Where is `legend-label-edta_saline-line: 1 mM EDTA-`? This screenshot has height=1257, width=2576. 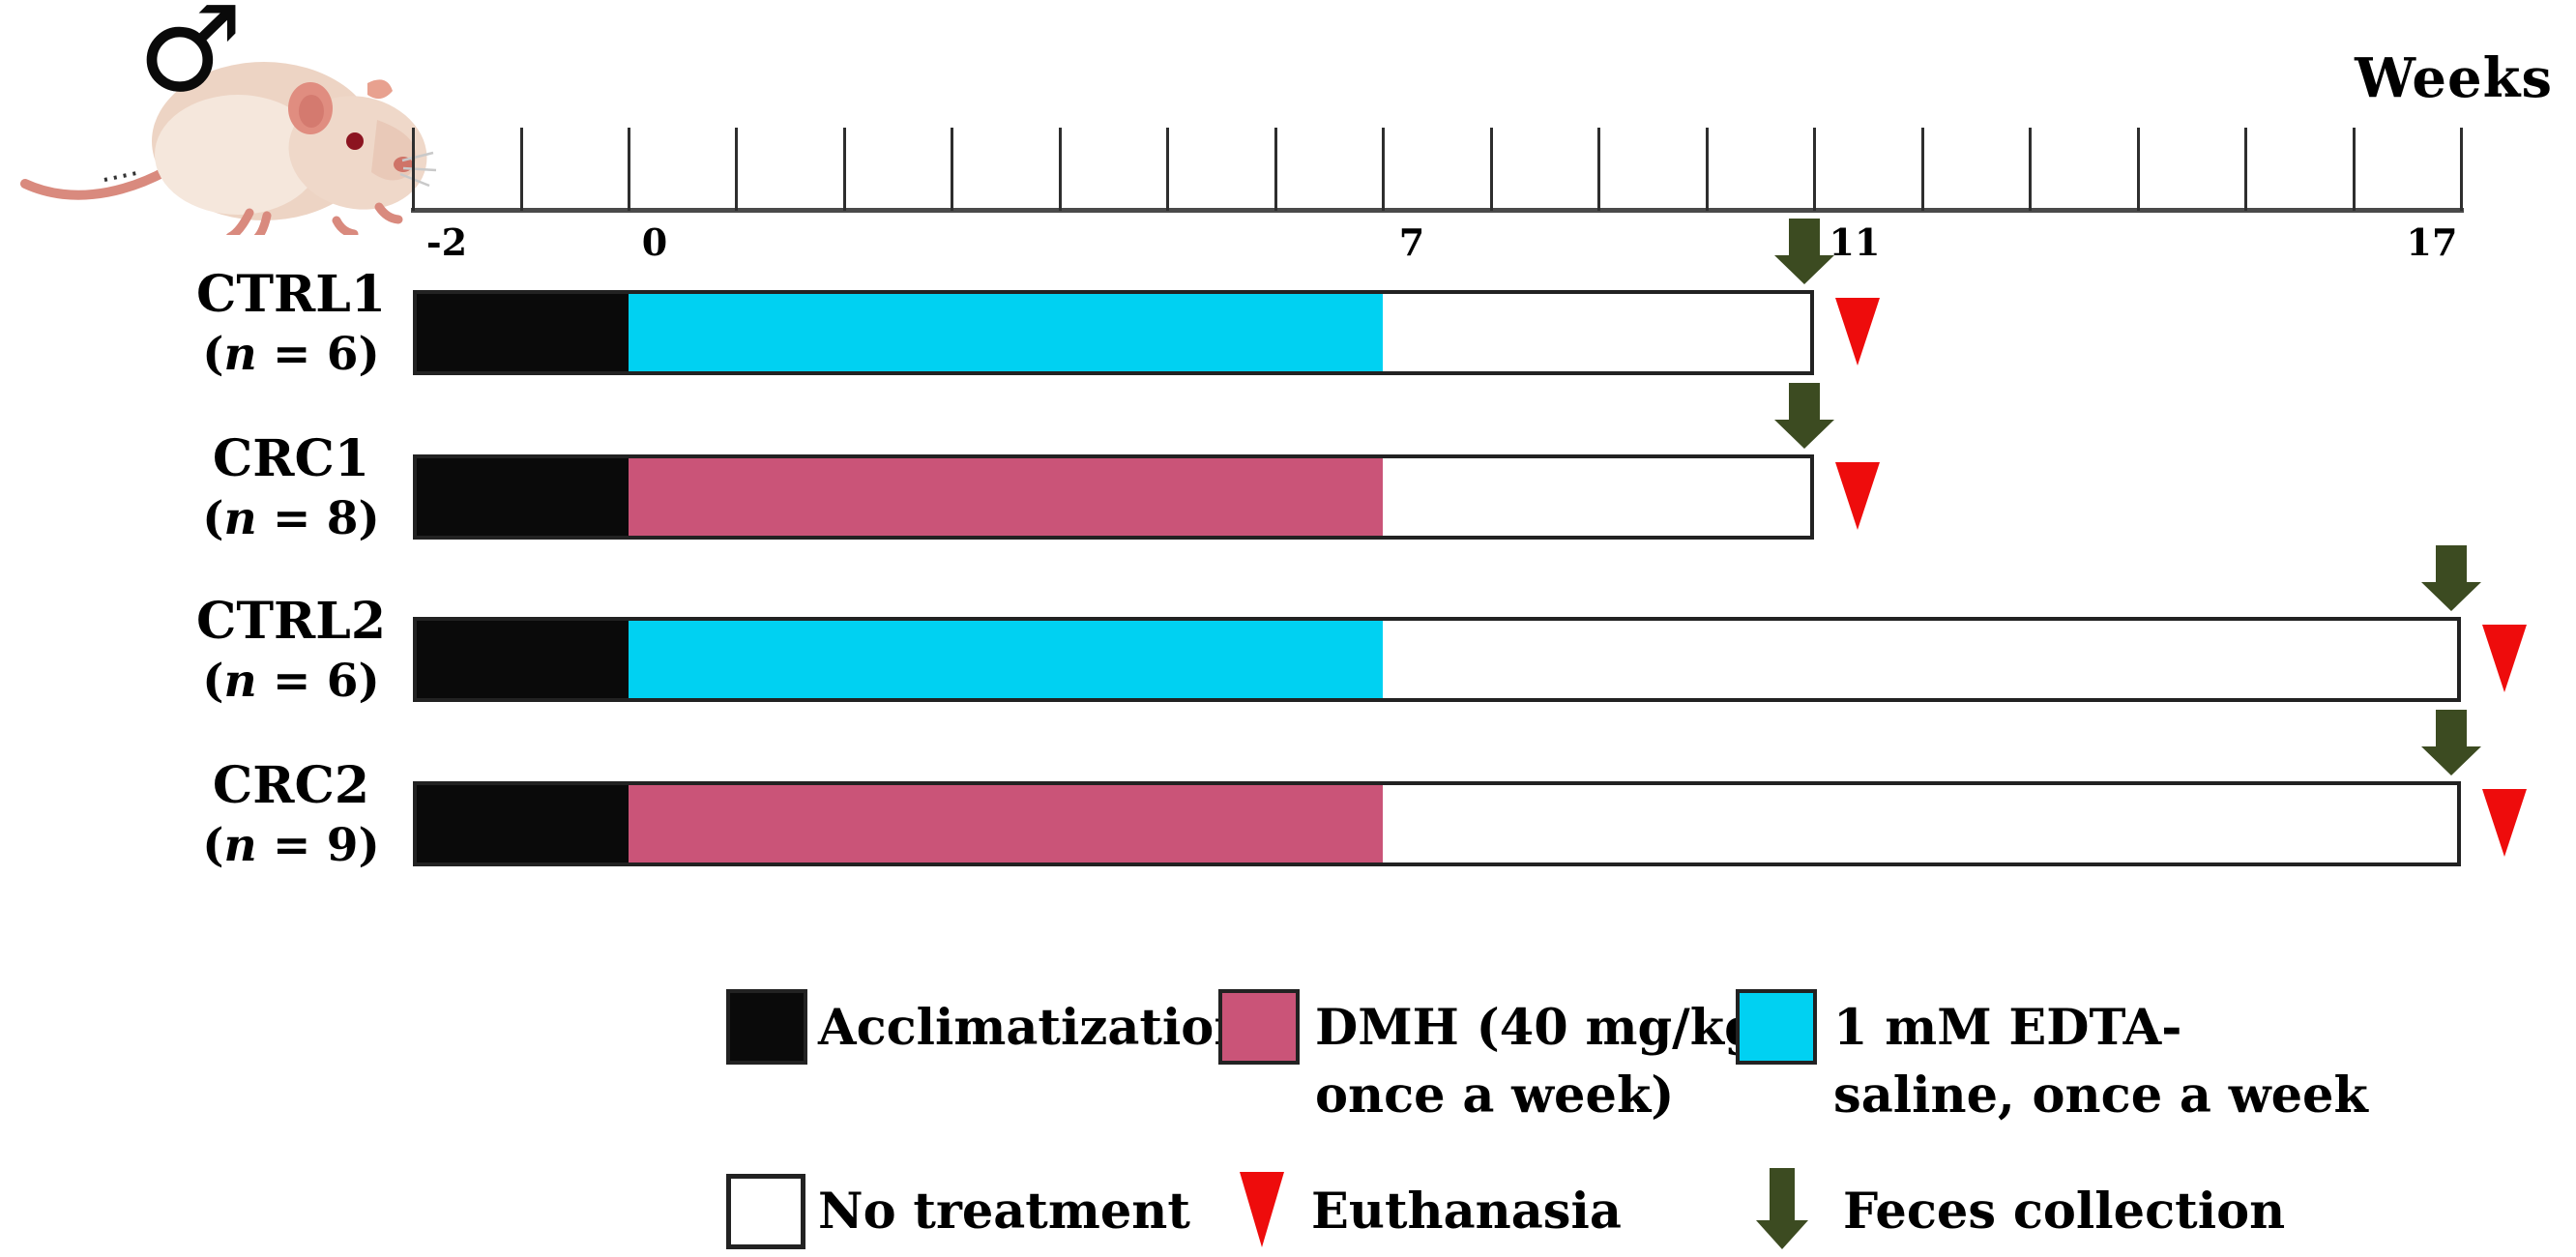
legend-label-edta_saline-line: 1 mM EDTA- is located at coordinates (2007, 1028).